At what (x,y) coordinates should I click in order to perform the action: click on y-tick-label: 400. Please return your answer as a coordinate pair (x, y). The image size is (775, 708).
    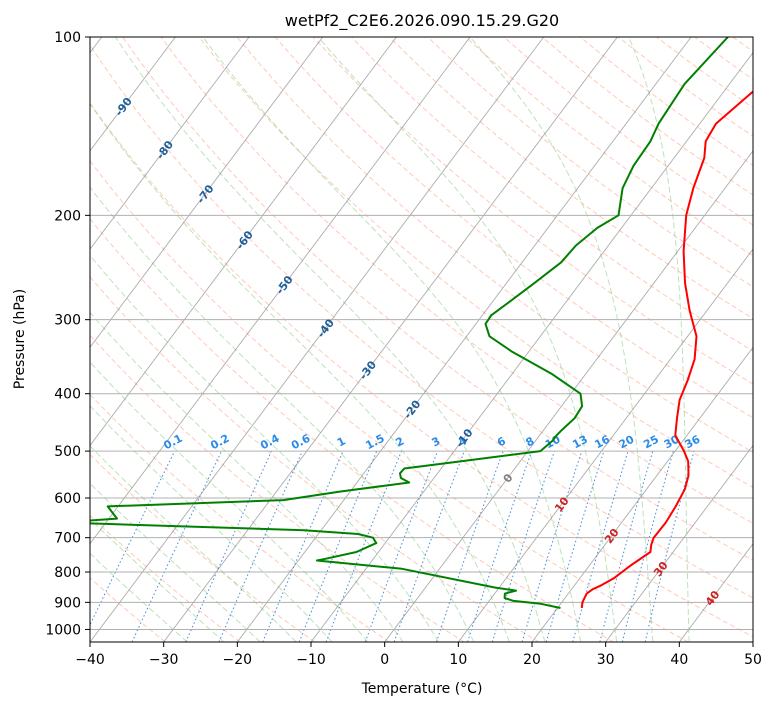
    Looking at the image, I should click on (67, 395).